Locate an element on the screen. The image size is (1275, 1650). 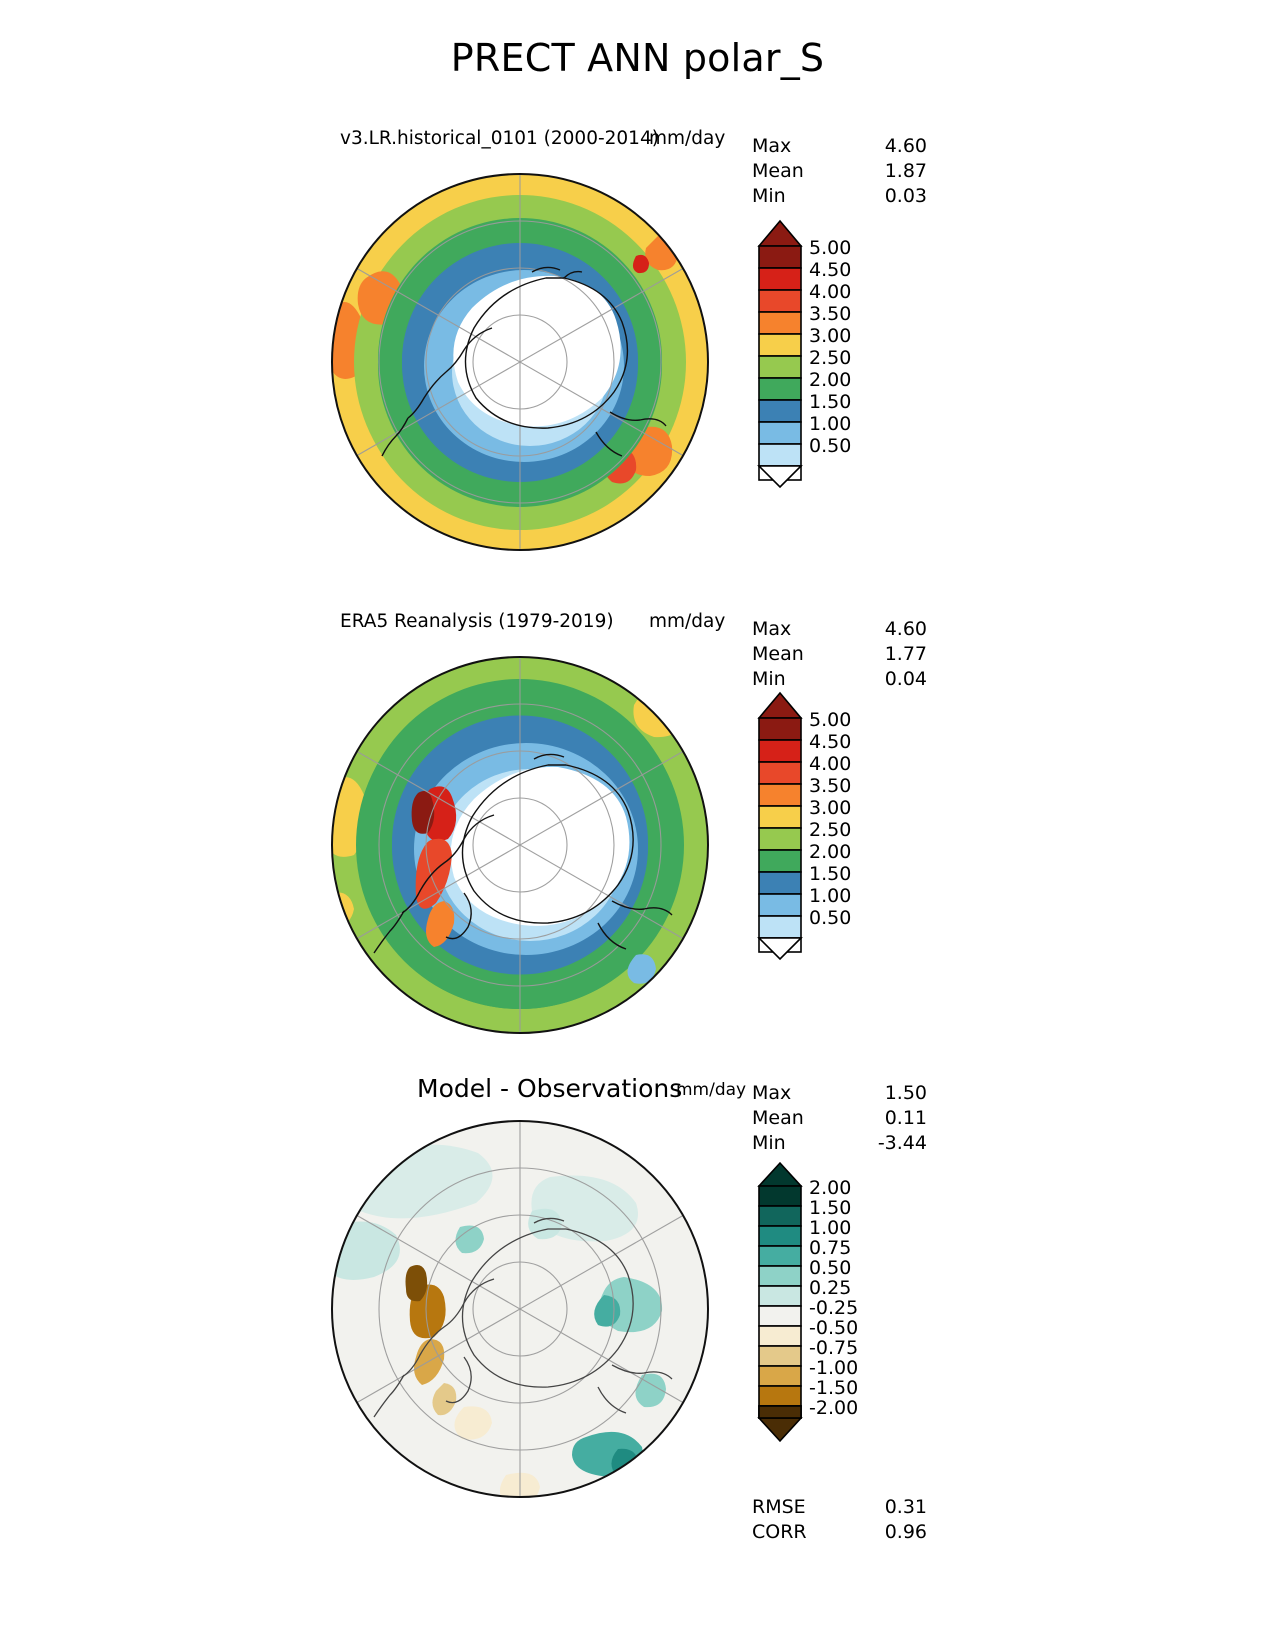
colorbar-tick: -2.00 is located at coordinates (834, 1408).